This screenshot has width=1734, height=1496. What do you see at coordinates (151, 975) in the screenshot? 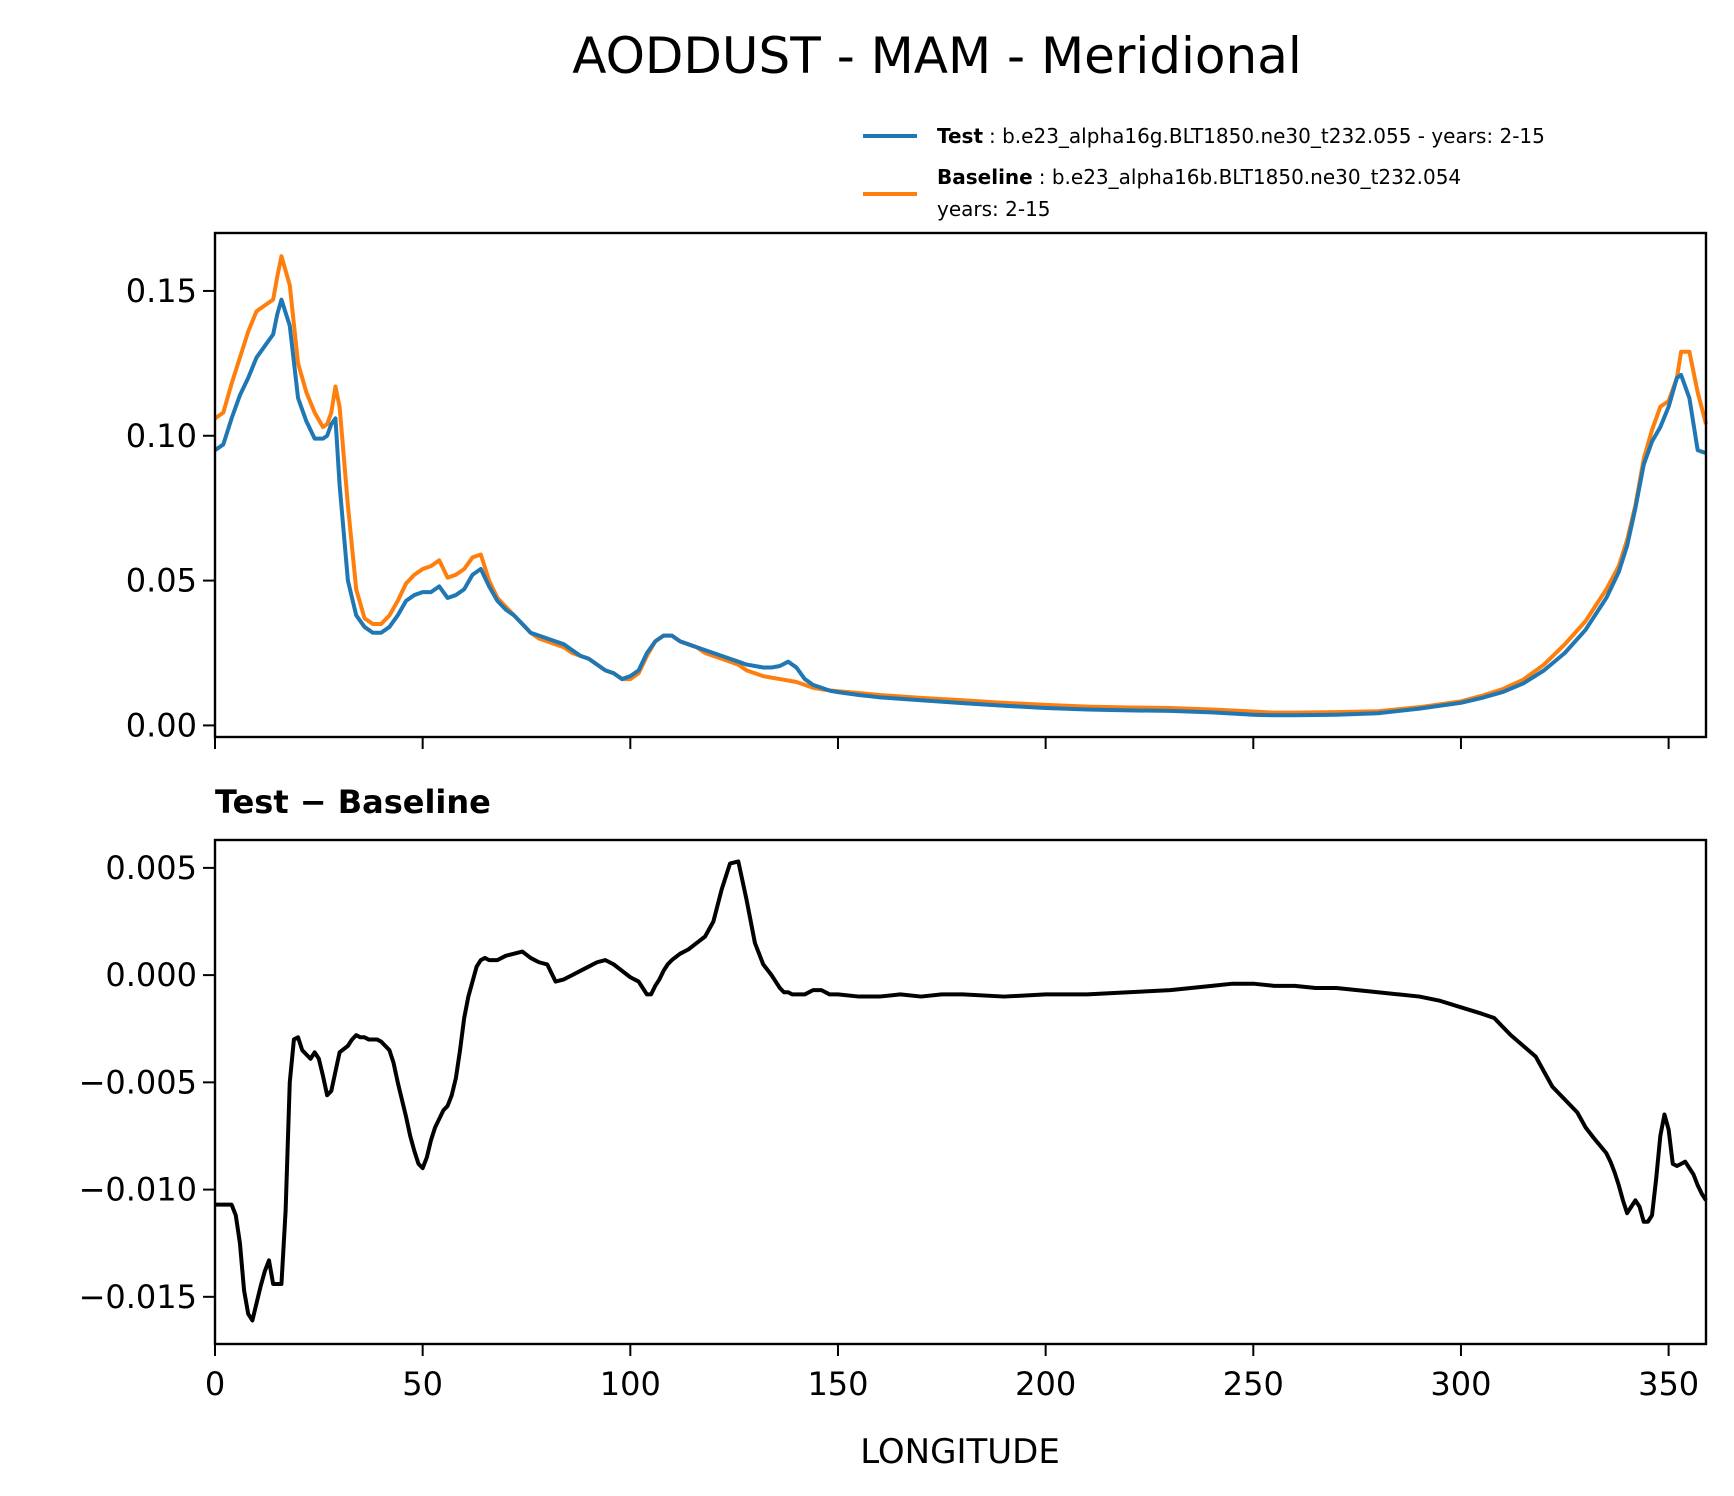
I see `bottom-ytick-label: 0.000` at bounding box center [151, 975].